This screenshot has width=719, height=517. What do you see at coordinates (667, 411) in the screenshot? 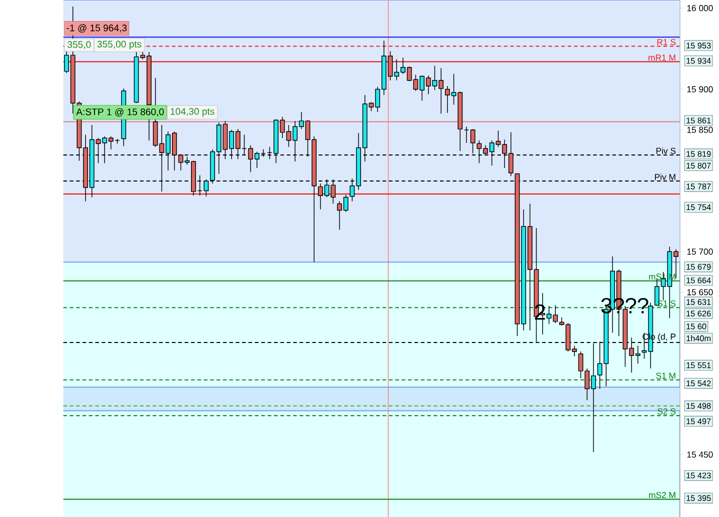
I see `ref-line-label: S2 S` at bounding box center [667, 411].